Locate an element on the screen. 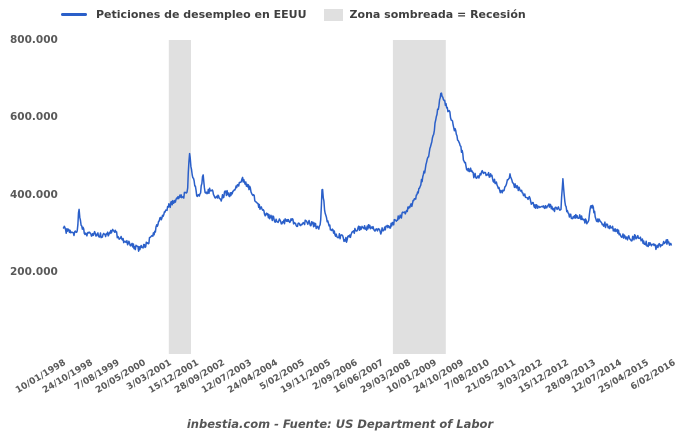 The width and height of the screenshot is (680, 443). recession-band is located at coordinates (419, 197).